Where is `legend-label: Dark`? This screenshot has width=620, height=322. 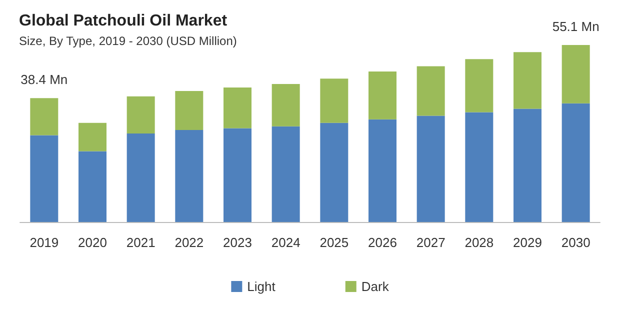 legend-label: Dark is located at coordinates (375, 286).